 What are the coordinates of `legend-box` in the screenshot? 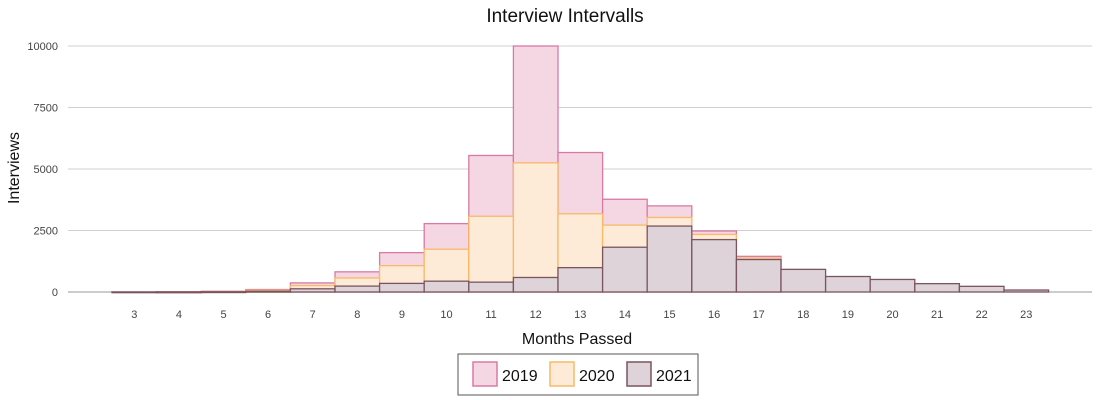 It's located at (578, 374).